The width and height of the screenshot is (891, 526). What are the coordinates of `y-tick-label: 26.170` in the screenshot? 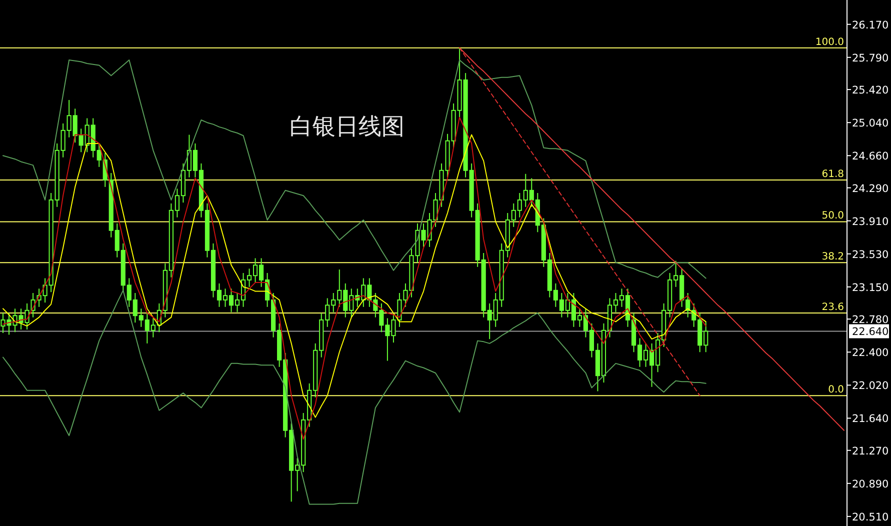 It's located at (870, 25).